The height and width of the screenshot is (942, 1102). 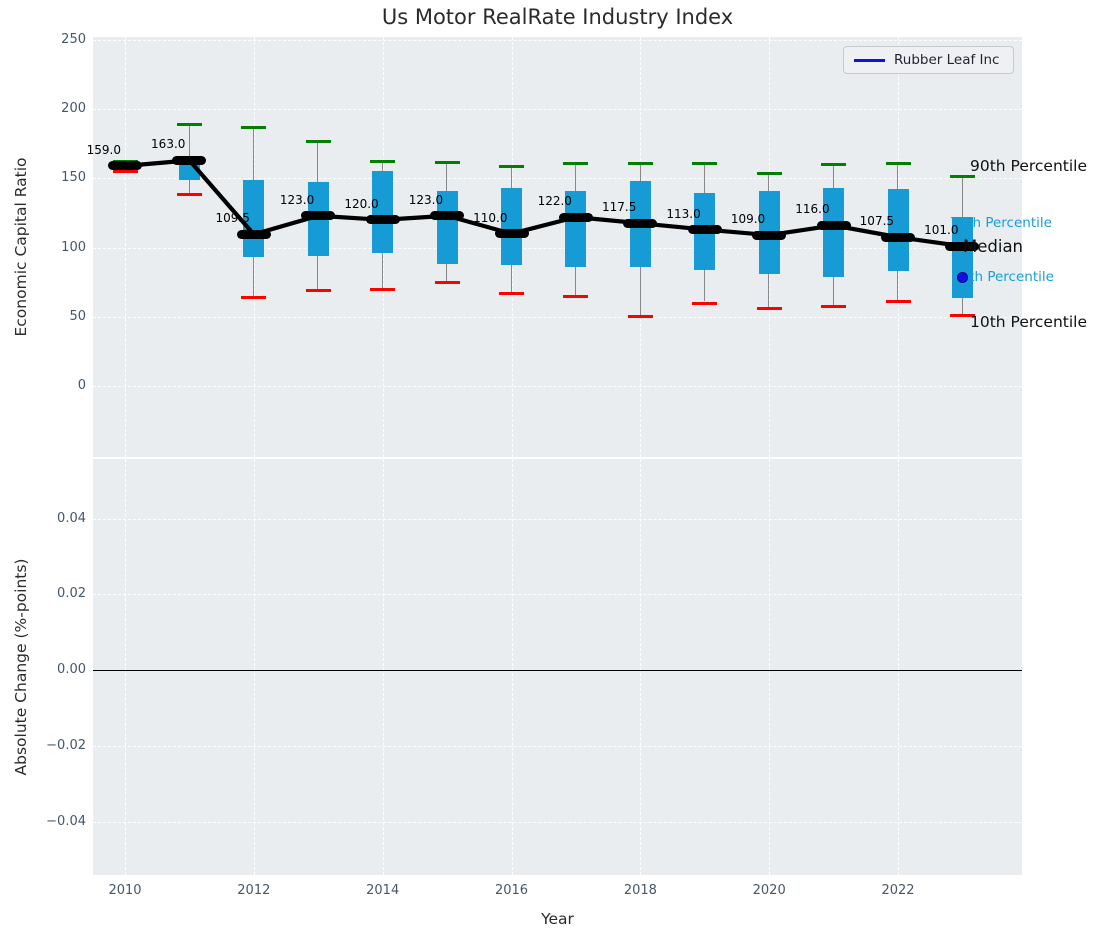 I want to click on legend-label: Rubber Leaf Inc, so click(x=947, y=60).